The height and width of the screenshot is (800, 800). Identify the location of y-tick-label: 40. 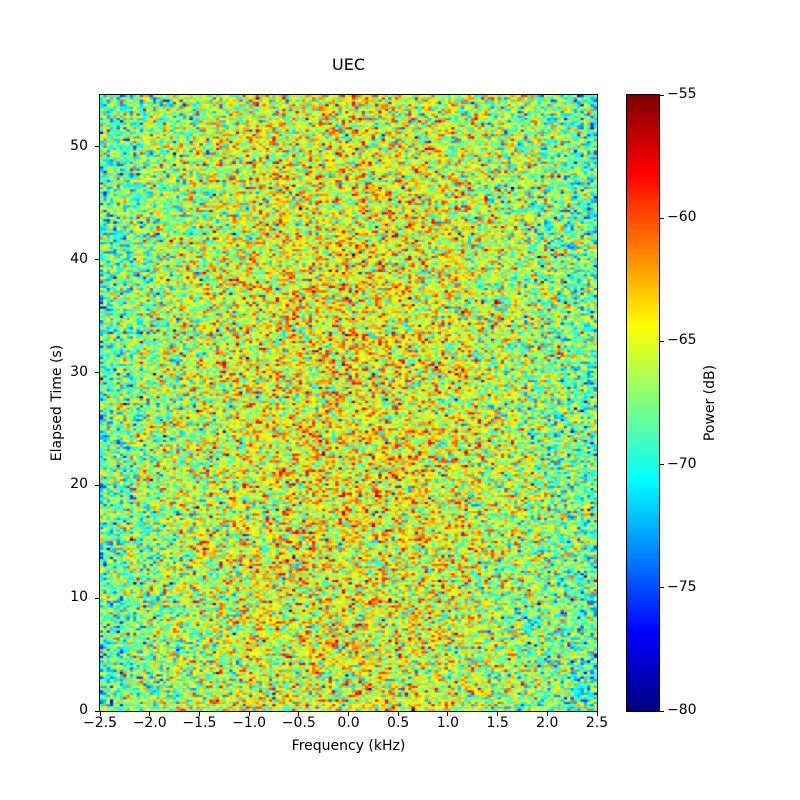
(79, 258).